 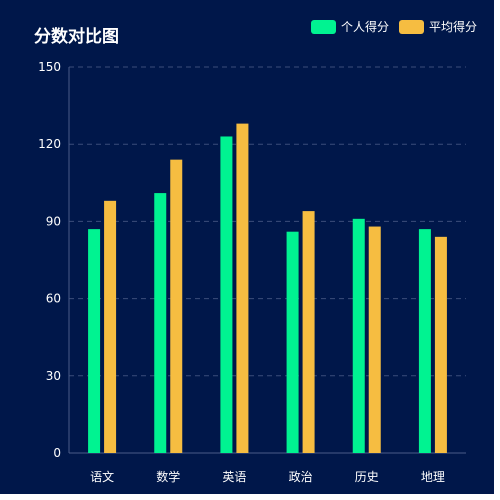 I want to click on x-tick-label: 地理, so click(x=433, y=477).